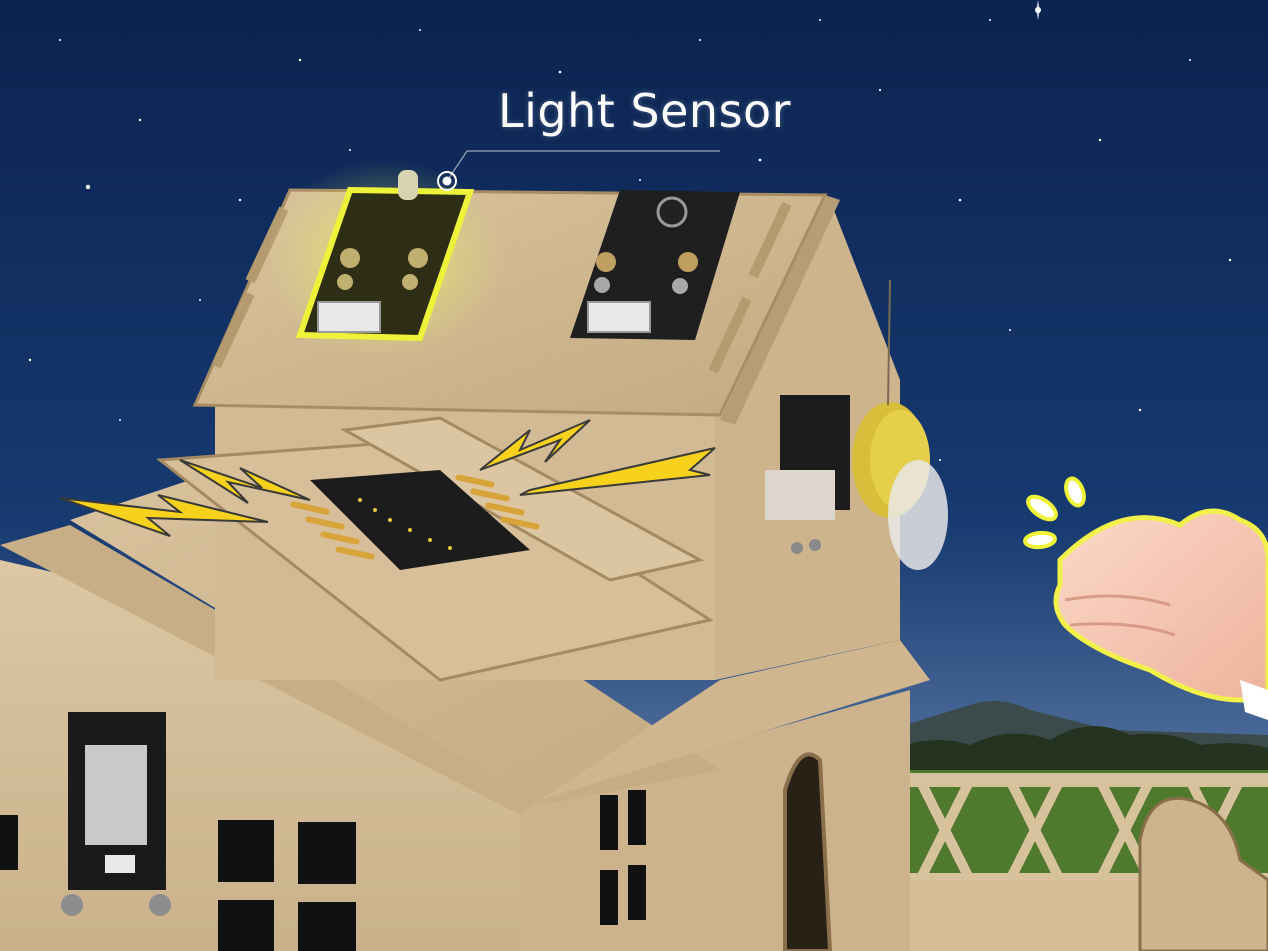 The image size is (1268, 951). I want to click on house-windows, so click(323, 870).